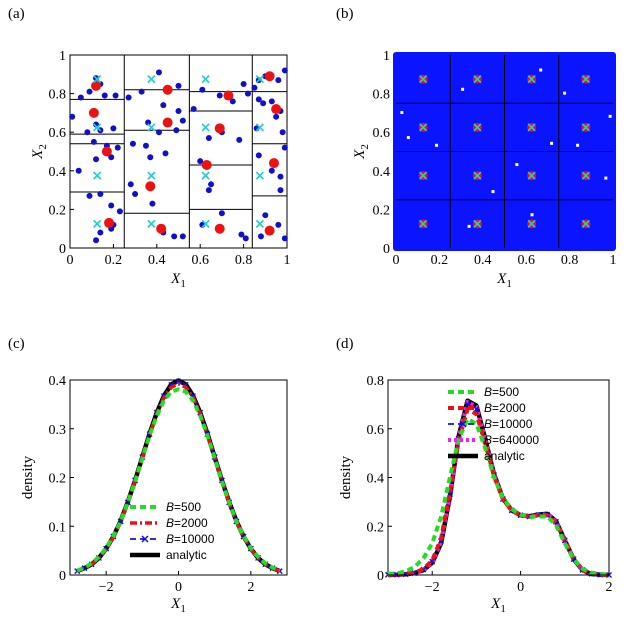 The height and width of the screenshot is (624, 628). I want to click on x-tick-label: −2, so click(432, 587).